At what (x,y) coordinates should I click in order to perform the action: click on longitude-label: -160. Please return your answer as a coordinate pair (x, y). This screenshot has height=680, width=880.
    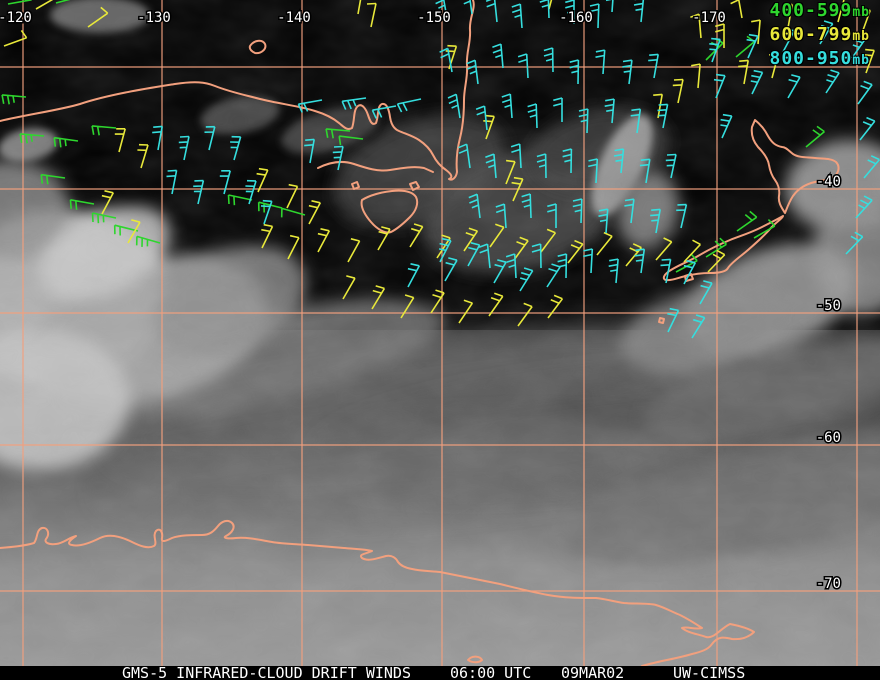
    Looking at the image, I should click on (576, 18).